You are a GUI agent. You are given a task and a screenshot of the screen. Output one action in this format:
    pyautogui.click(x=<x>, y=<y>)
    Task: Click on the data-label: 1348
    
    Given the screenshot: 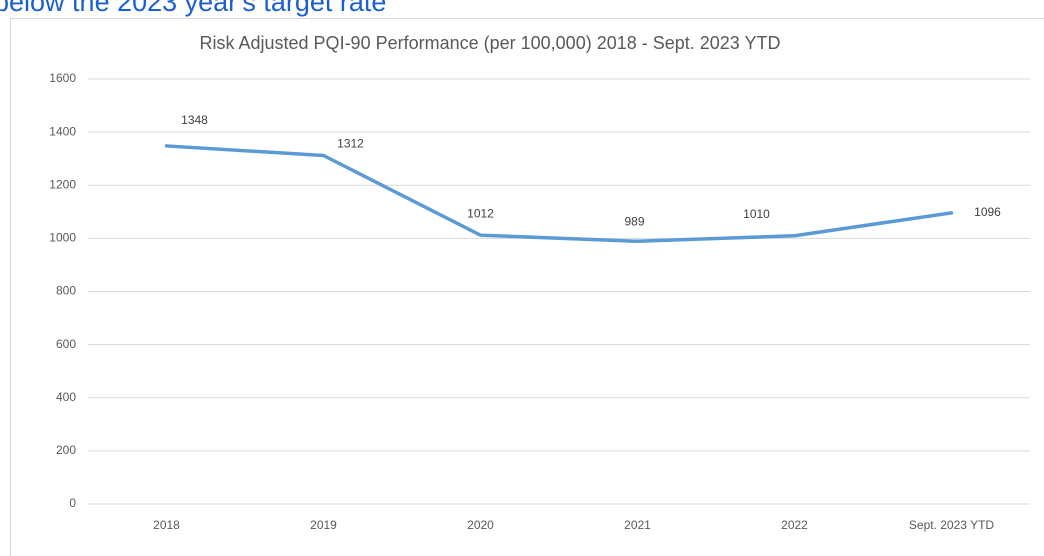 What is the action you would take?
    pyautogui.click(x=194, y=120)
    